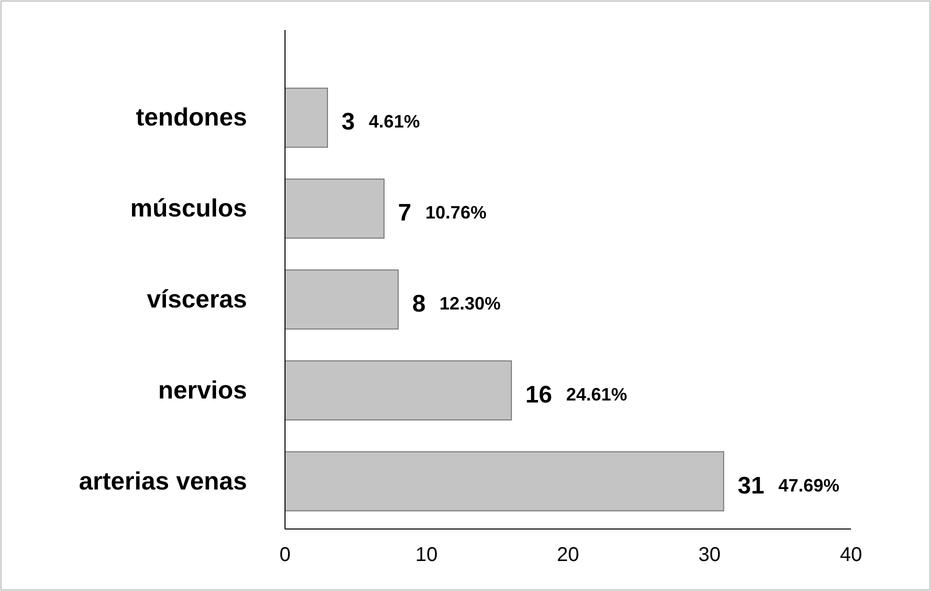  I want to click on y-tick-label: nervios, so click(202, 390).